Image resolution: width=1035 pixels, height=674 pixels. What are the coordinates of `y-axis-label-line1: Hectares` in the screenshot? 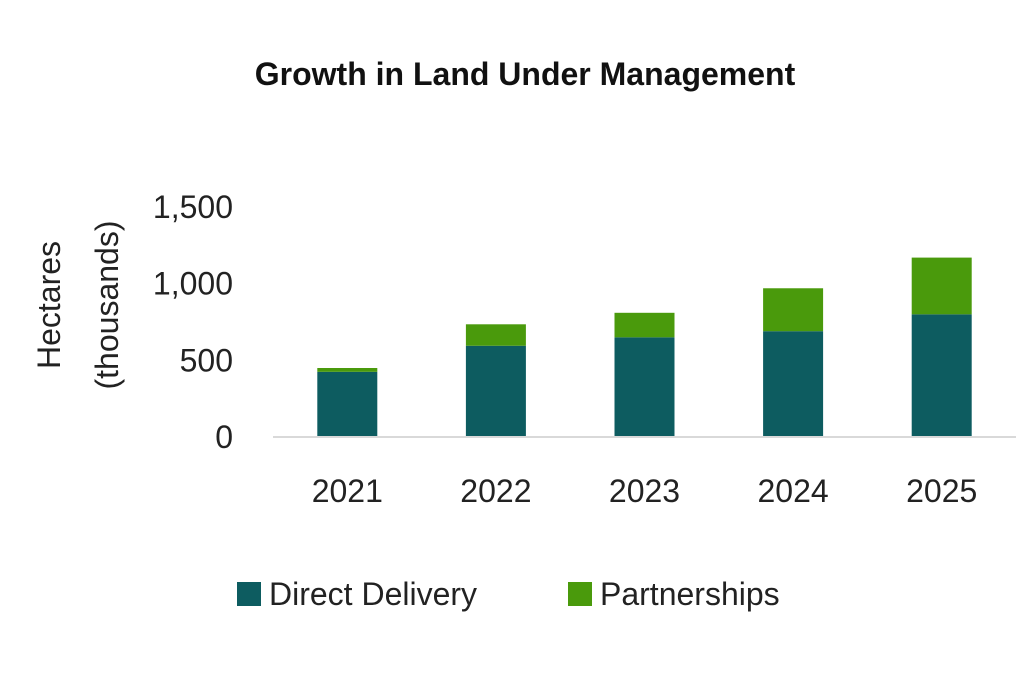 It's located at (49, 305).